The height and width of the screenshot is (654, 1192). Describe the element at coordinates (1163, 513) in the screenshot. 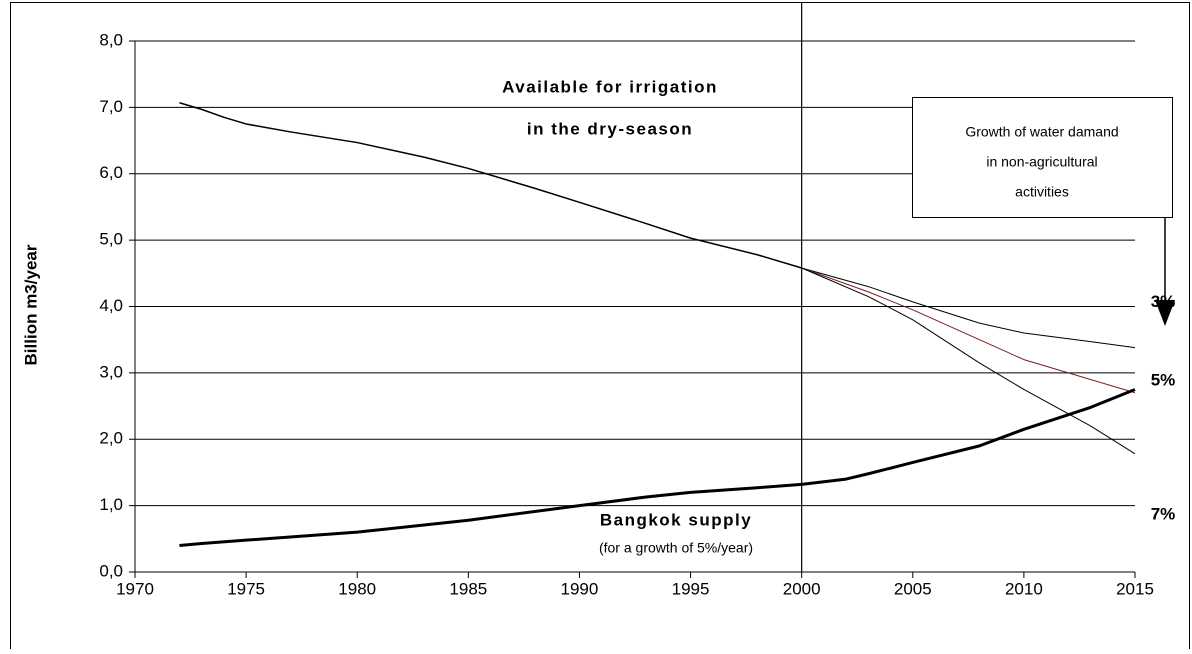

I see `series-label: 7%` at that location.